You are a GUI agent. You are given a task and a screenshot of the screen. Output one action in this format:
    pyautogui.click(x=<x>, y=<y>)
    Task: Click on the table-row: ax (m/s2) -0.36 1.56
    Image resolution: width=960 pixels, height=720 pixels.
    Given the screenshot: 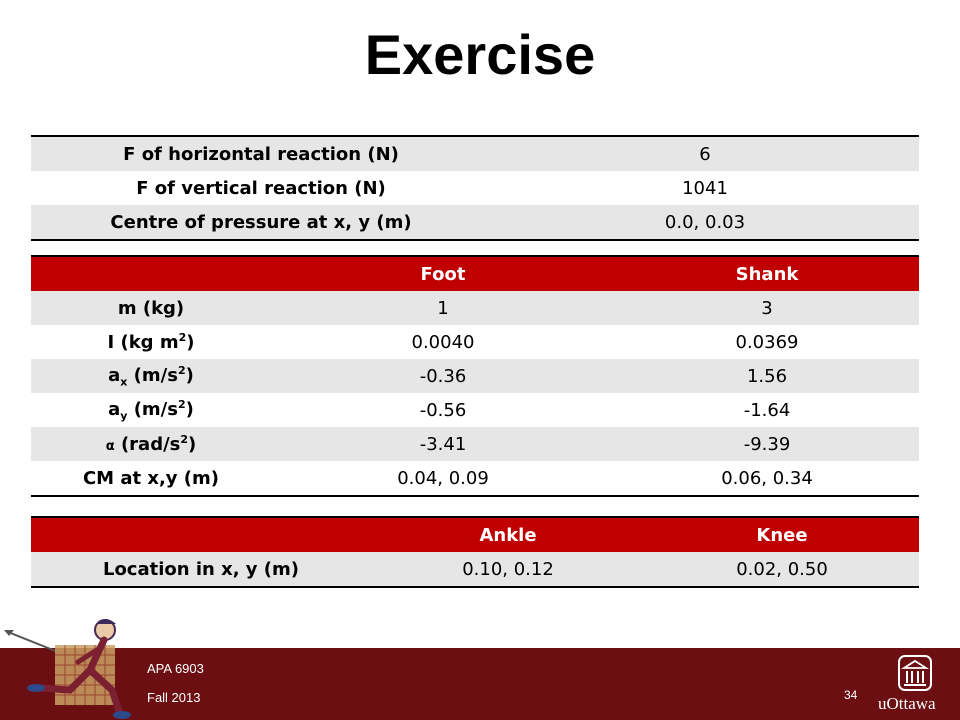 What is the action you would take?
    pyautogui.click(x=475, y=376)
    